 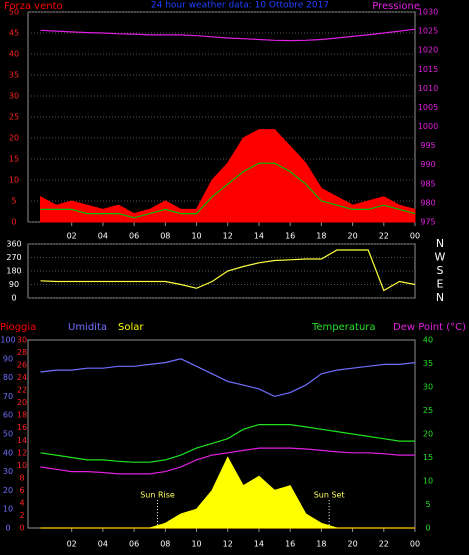 I want to click on y3-tick-label: 8, so click(x=21, y=477).